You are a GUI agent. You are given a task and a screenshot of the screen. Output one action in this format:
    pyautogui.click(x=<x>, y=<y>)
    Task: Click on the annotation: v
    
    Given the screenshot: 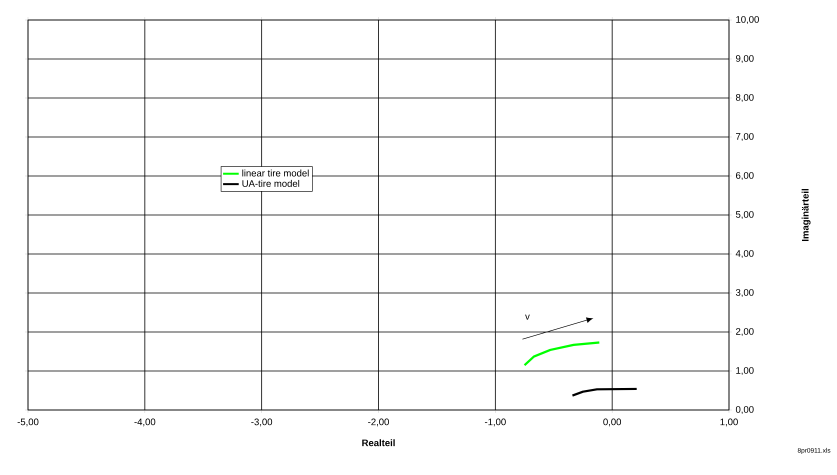 What is the action you would take?
    pyautogui.click(x=527, y=317)
    